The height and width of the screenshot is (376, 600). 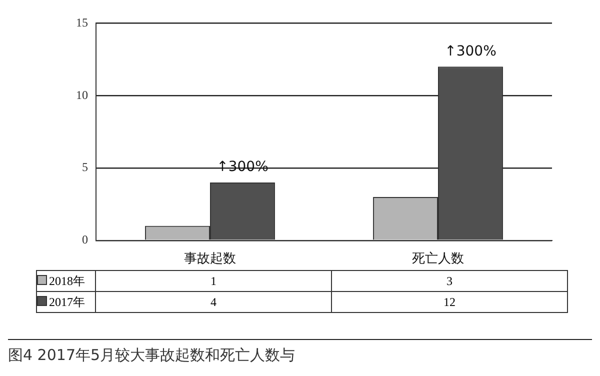 What do you see at coordinates (450, 302) in the screenshot?
I see `data-label: 12` at bounding box center [450, 302].